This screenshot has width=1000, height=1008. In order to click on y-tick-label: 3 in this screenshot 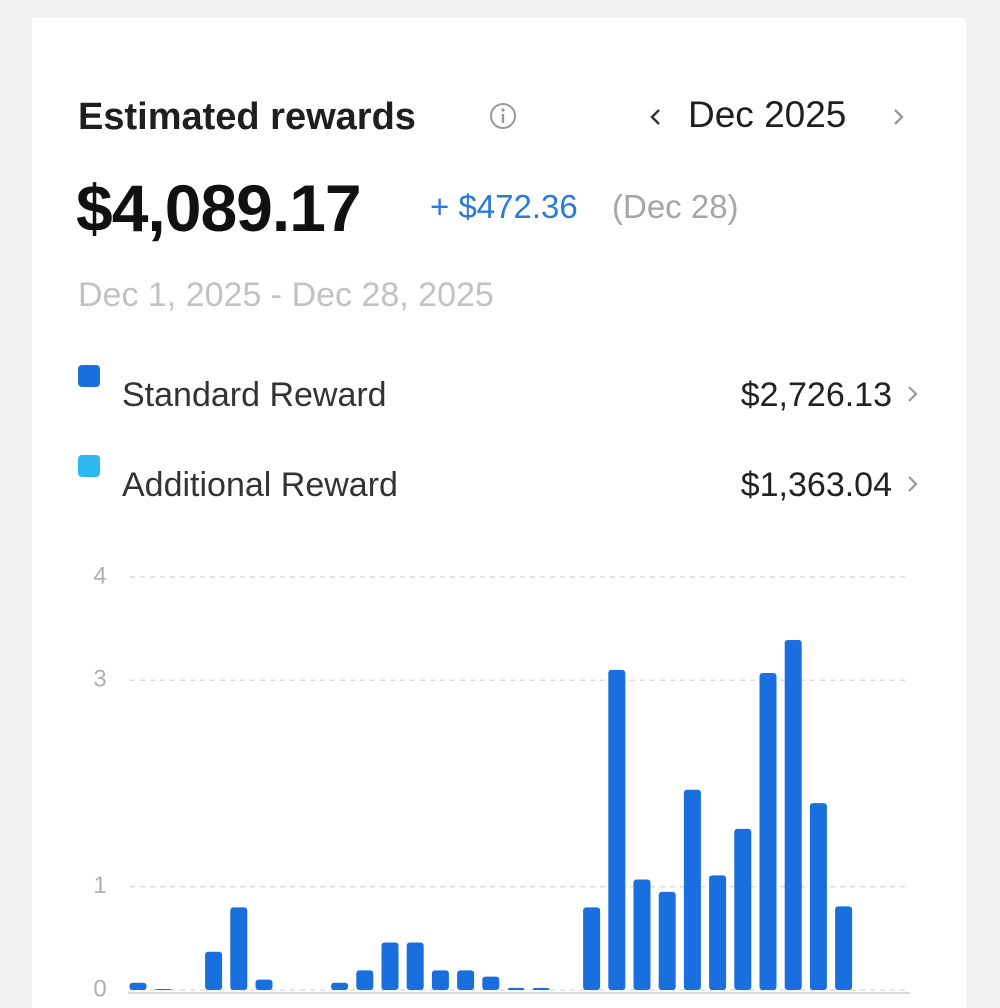, I will do `click(99, 679)`.